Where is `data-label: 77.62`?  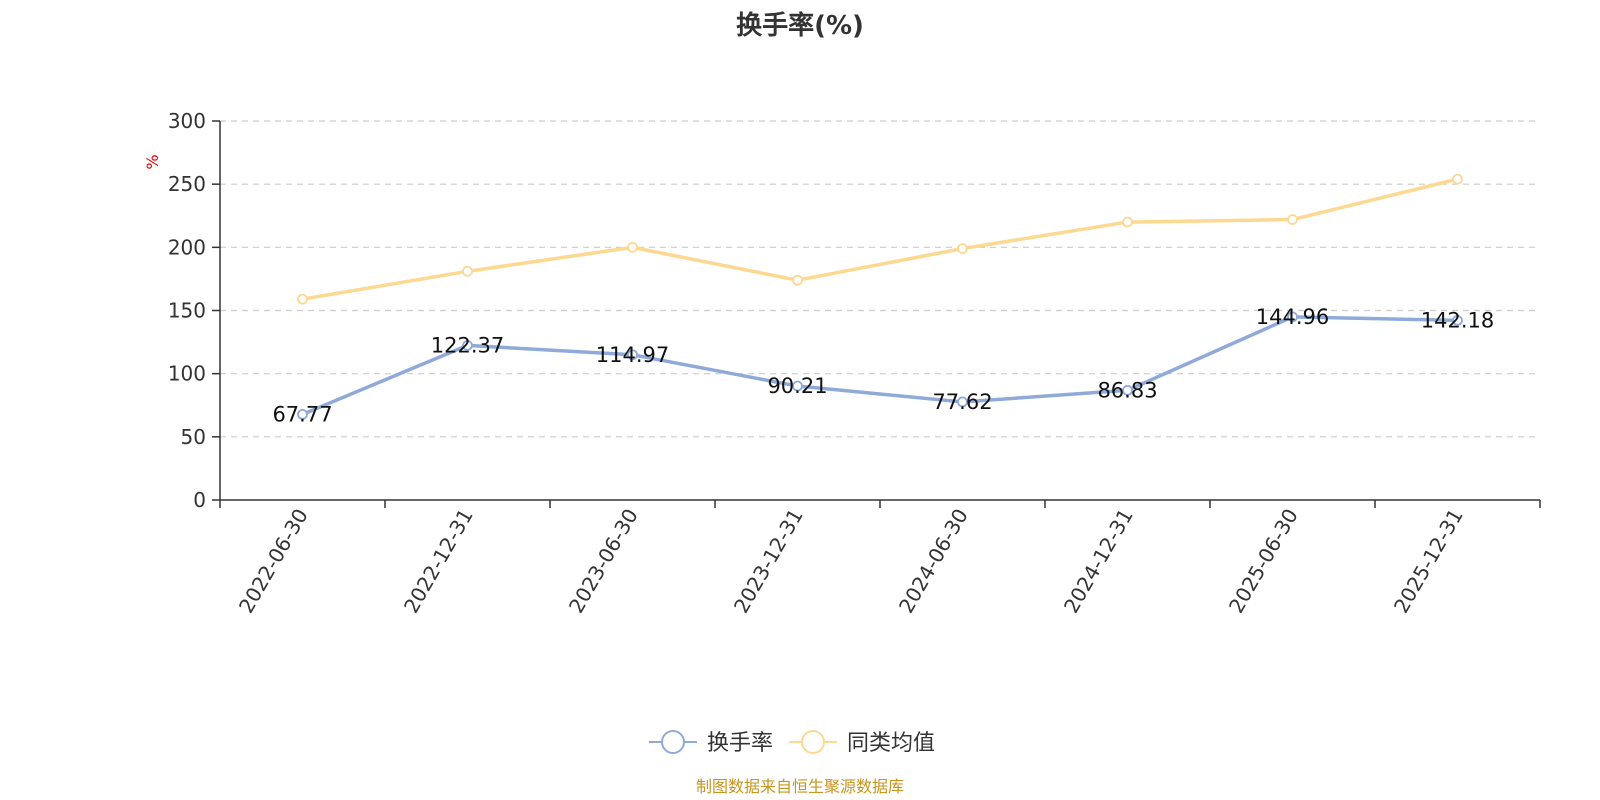
data-label: 77.62 is located at coordinates (962, 402).